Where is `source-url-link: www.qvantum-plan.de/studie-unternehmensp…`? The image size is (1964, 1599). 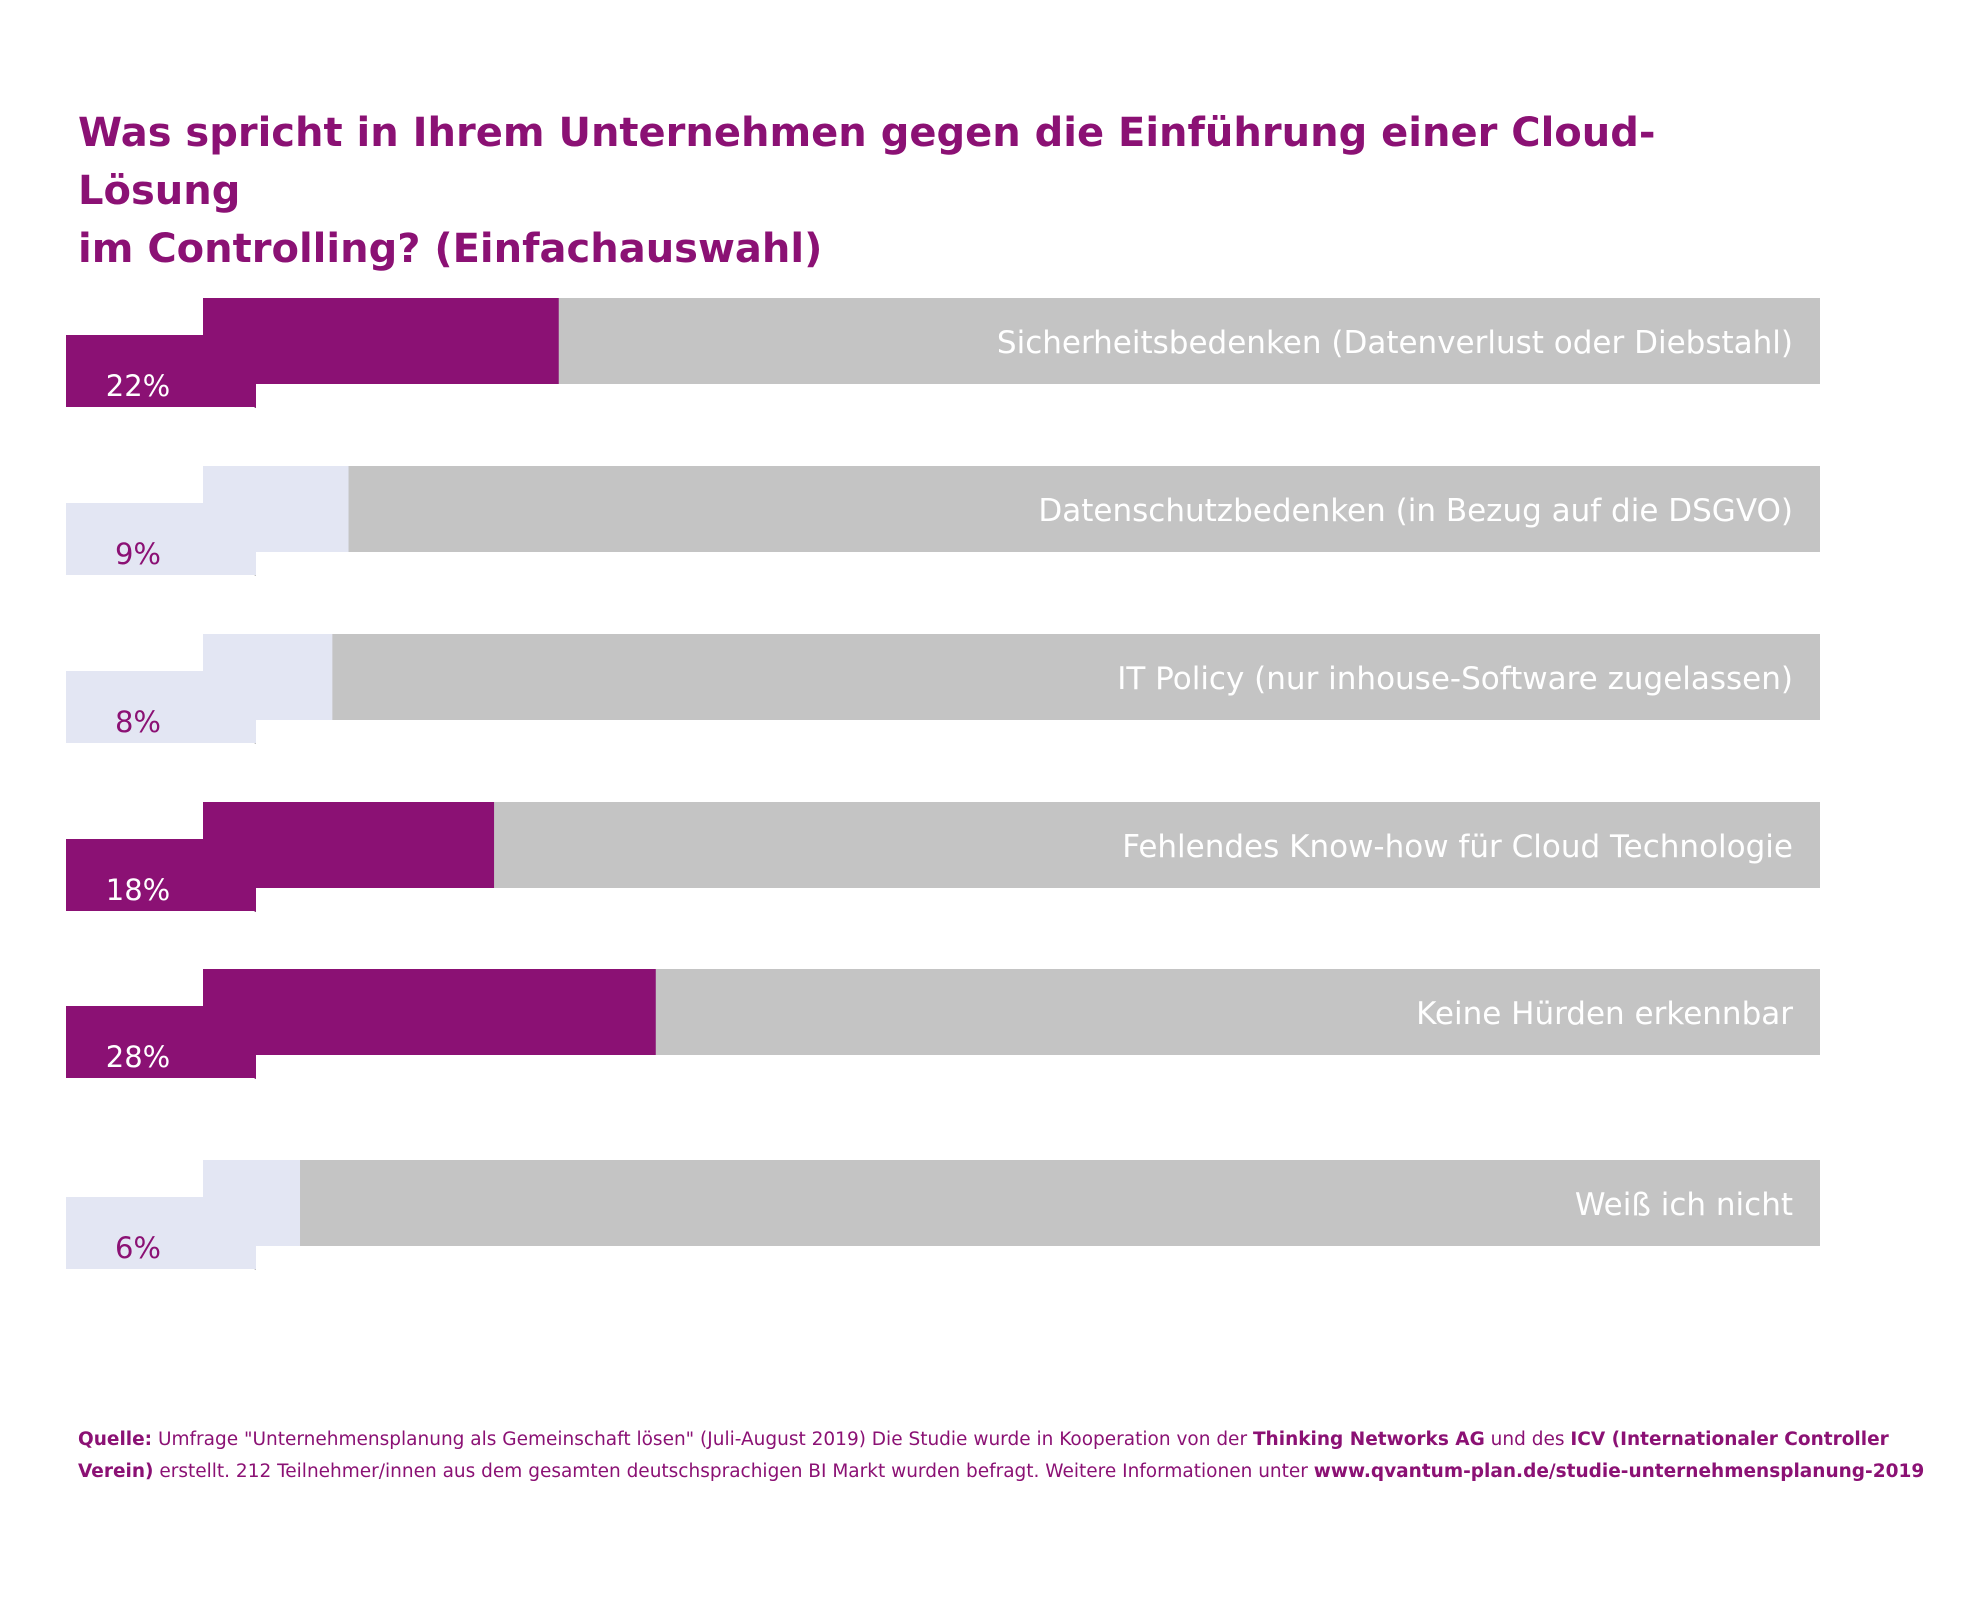
source-url-link: www.qvantum-plan.de/studie-unternehmensp… is located at coordinates (1619, 1471).